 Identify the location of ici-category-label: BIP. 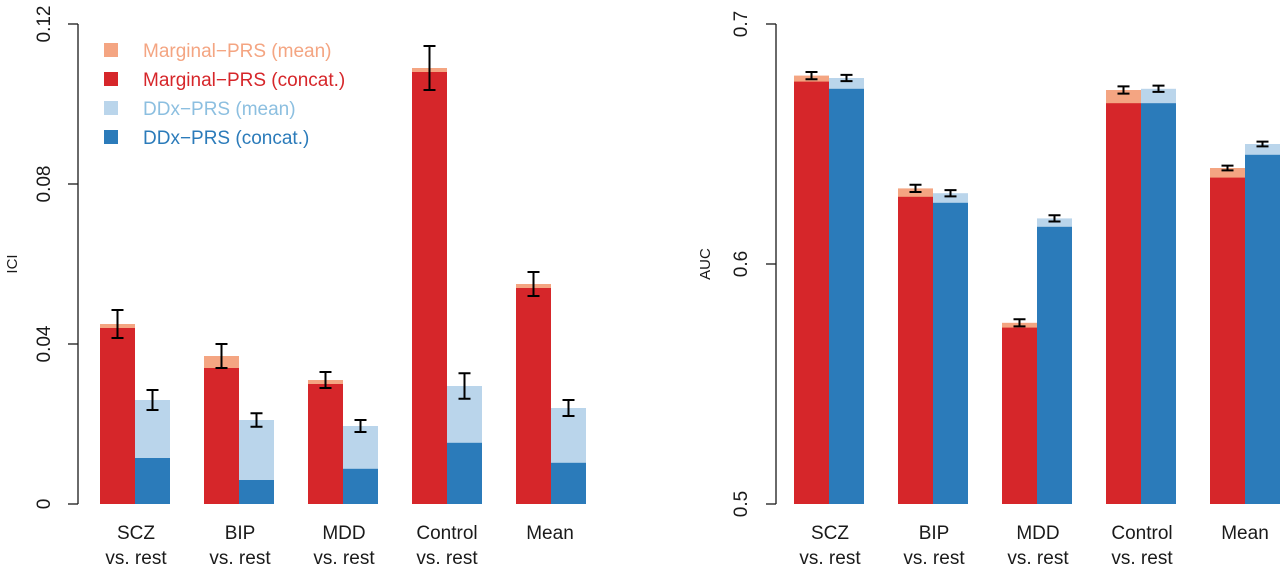
(240, 533).